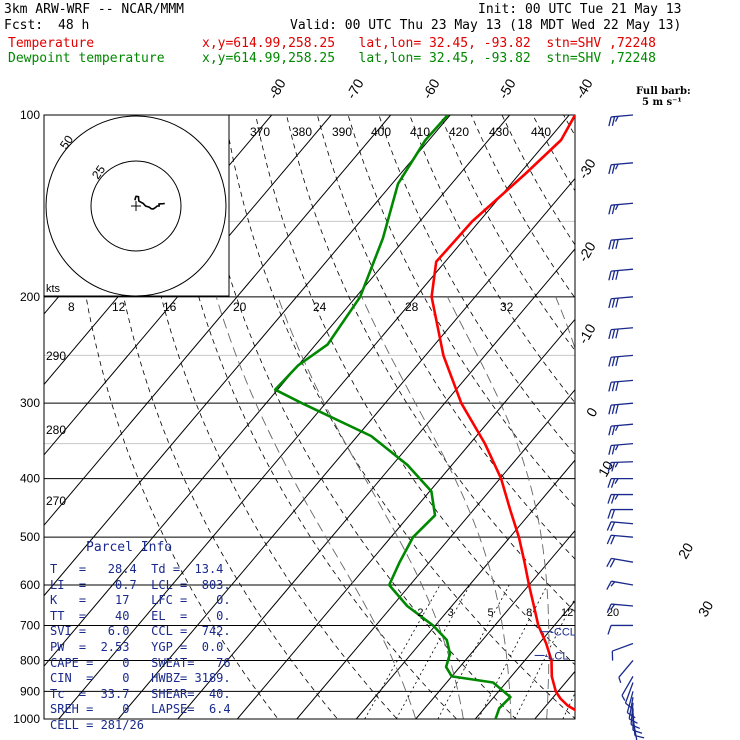  Describe the element at coordinates (170, 307) in the screenshot. I see `speed-label: 16` at that location.